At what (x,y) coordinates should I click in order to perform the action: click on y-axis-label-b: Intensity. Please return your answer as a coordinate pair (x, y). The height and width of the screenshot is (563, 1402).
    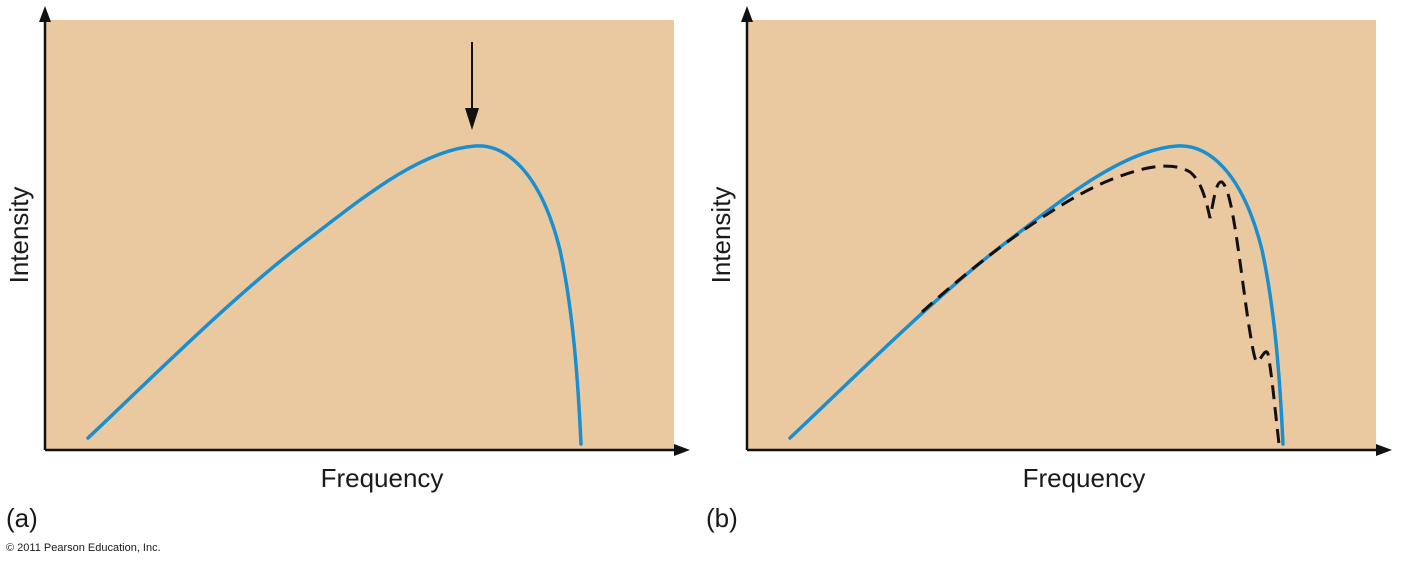
    Looking at the image, I should click on (721, 235).